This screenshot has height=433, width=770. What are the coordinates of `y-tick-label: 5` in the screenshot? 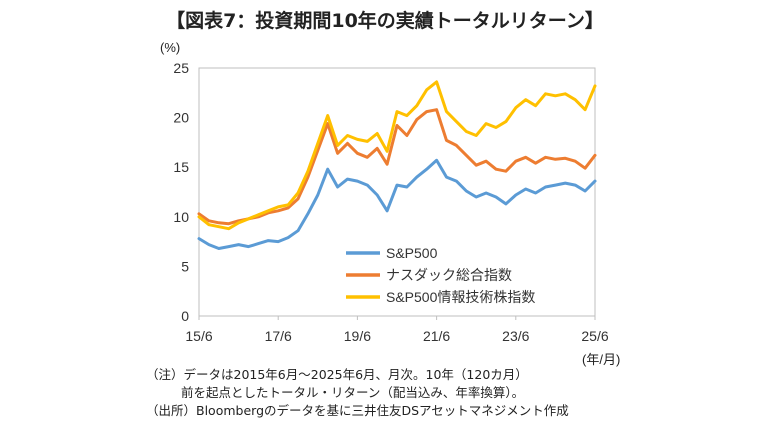 It's located at (185, 266).